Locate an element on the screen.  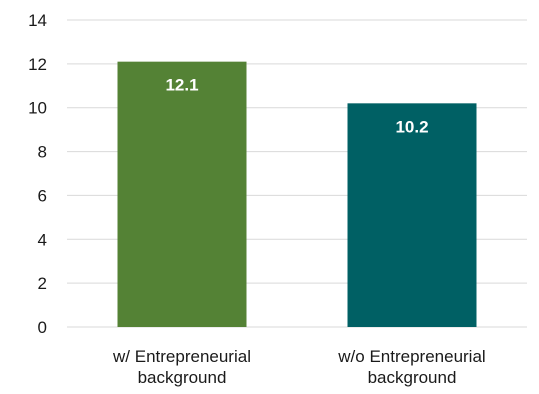
data-labels: 12.1 10.2 is located at coordinates (296, 106).